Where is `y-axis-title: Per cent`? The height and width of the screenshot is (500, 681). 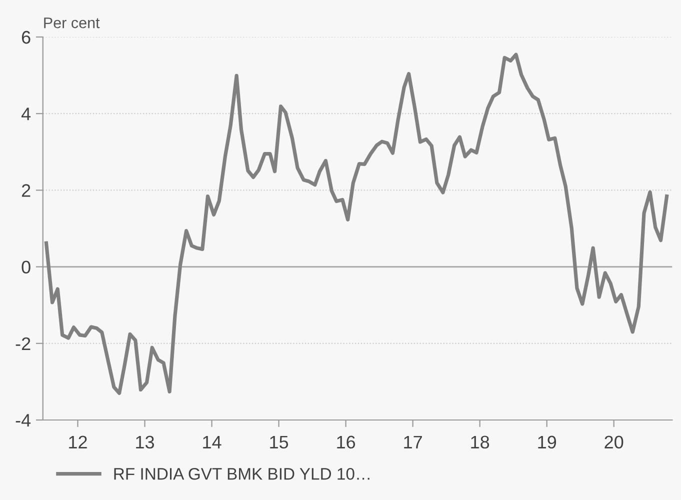 y-axis-title: Per cent is located at coordinates (72, 23).